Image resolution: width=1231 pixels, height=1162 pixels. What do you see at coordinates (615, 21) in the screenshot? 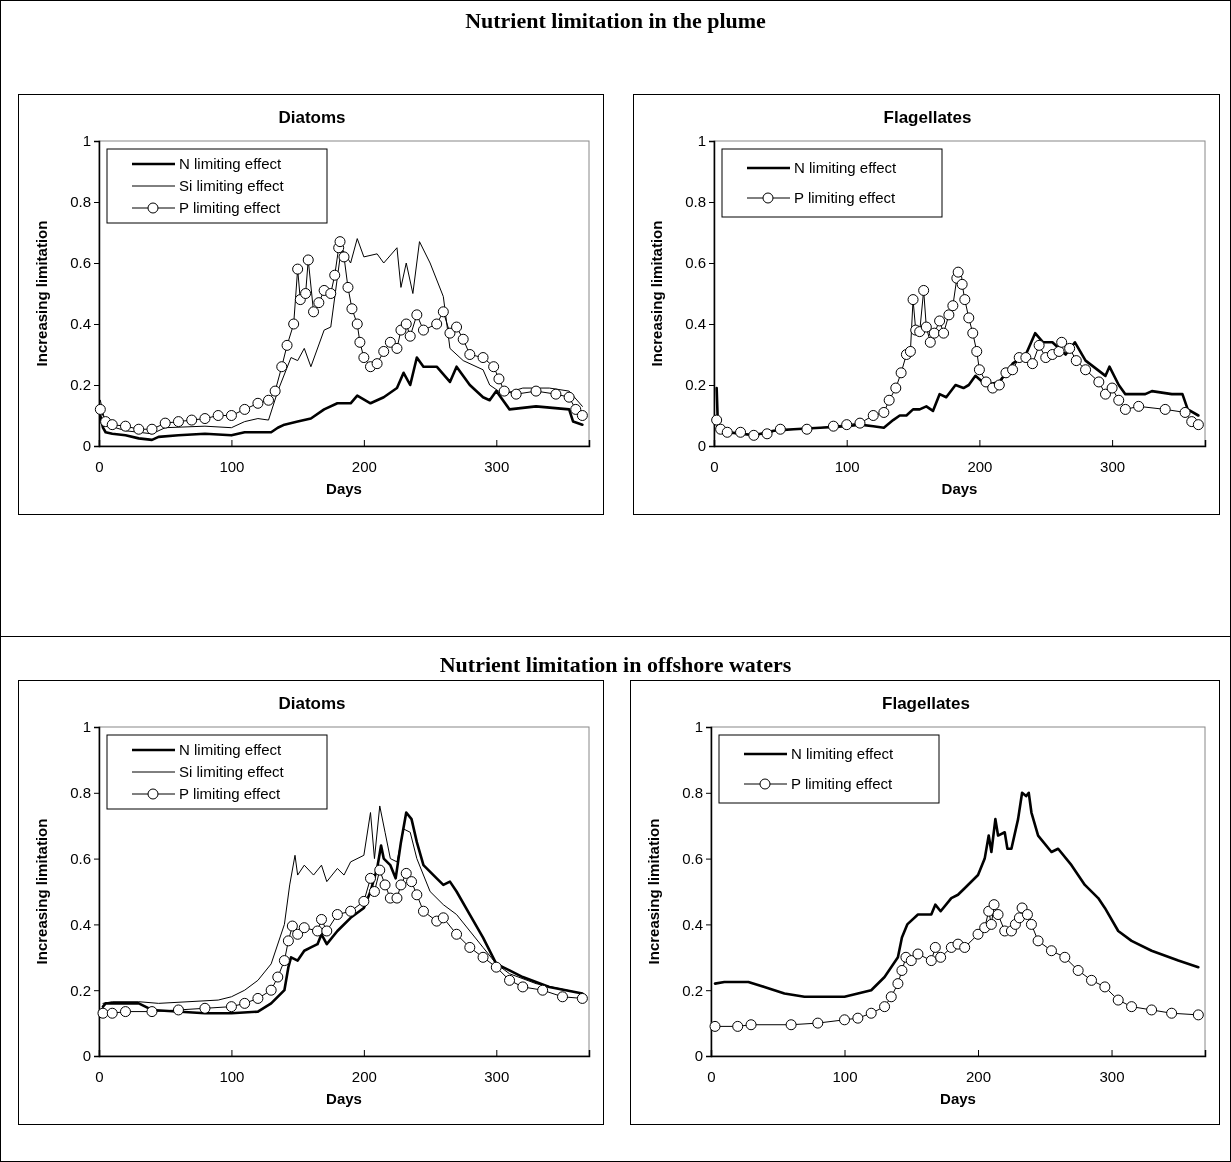
I see `text: Nutrient limitation in the plume` at bounding box center [615, 21].